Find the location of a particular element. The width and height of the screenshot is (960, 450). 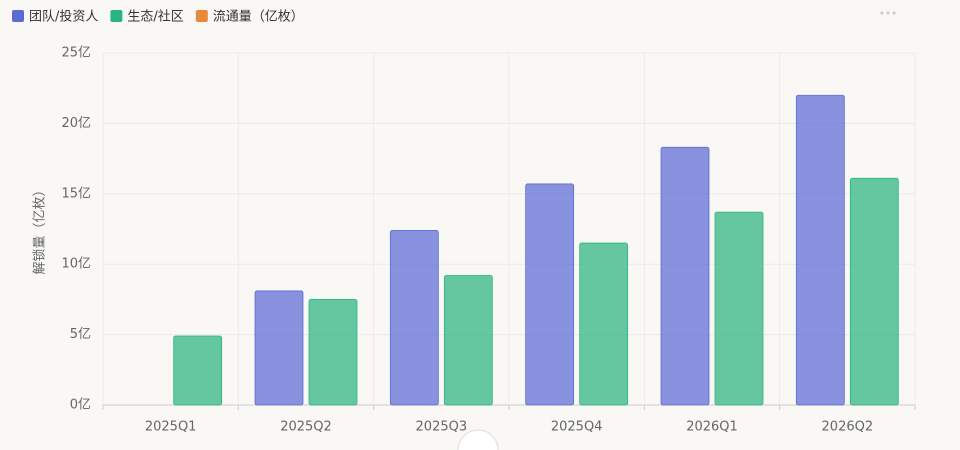

y-axis-title: 解锁量（亿枚） is located at coordinates (40, 228).